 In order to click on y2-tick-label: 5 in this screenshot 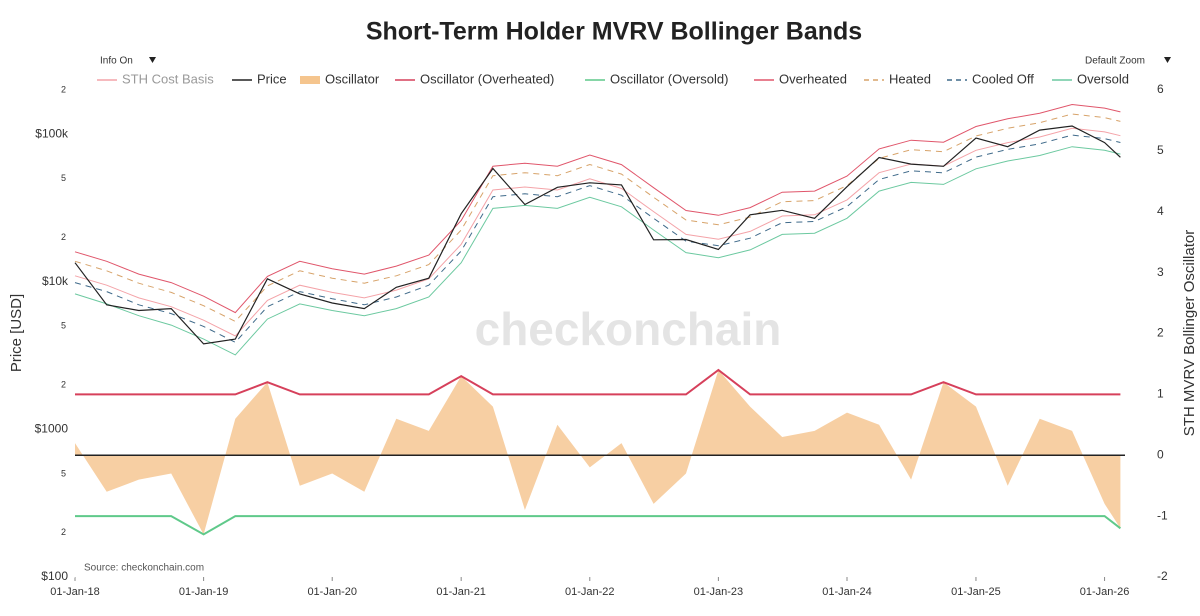, I will do `click(1160, 150)`.